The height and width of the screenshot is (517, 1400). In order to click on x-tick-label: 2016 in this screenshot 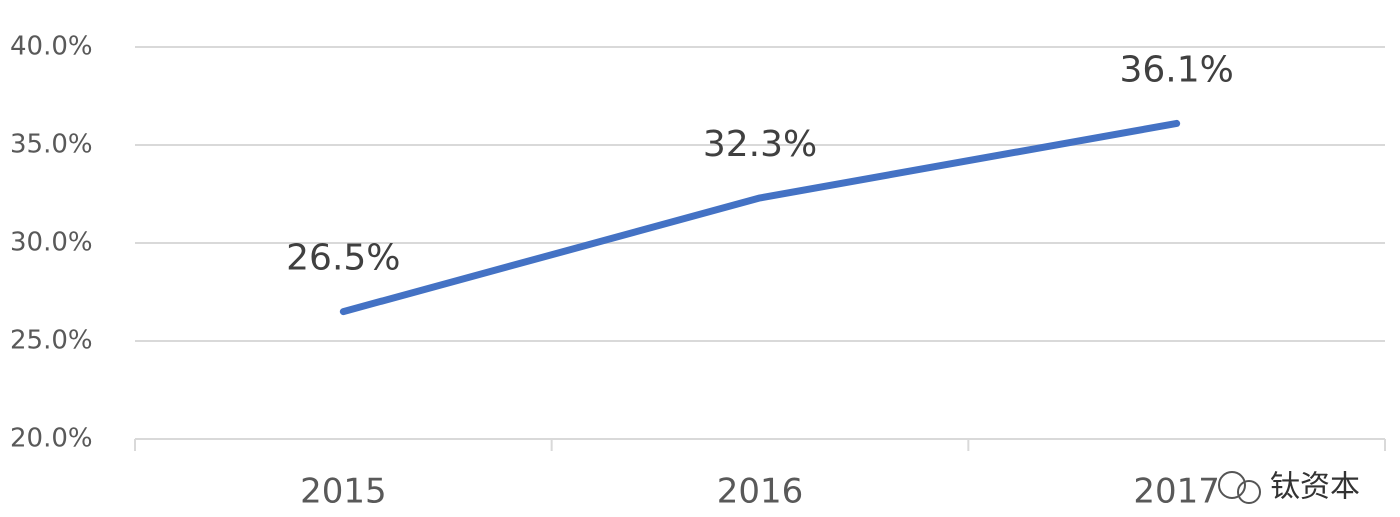, I will do `click(760, 492)`.